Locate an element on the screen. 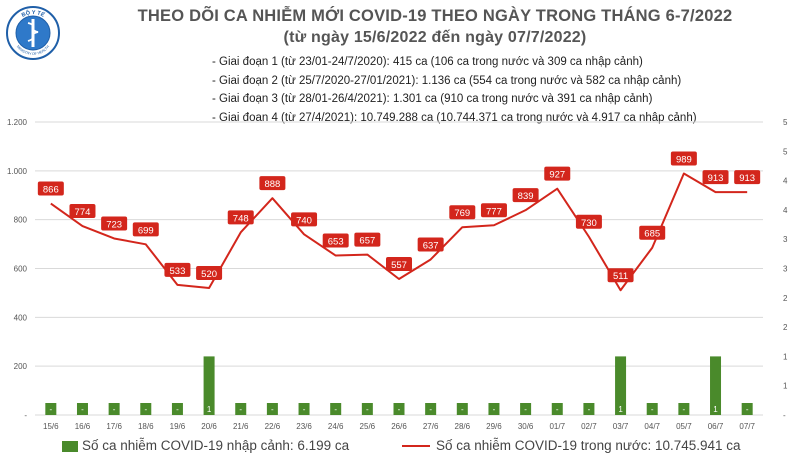  line-data-label: 730 is located at coordinates (589, 223).